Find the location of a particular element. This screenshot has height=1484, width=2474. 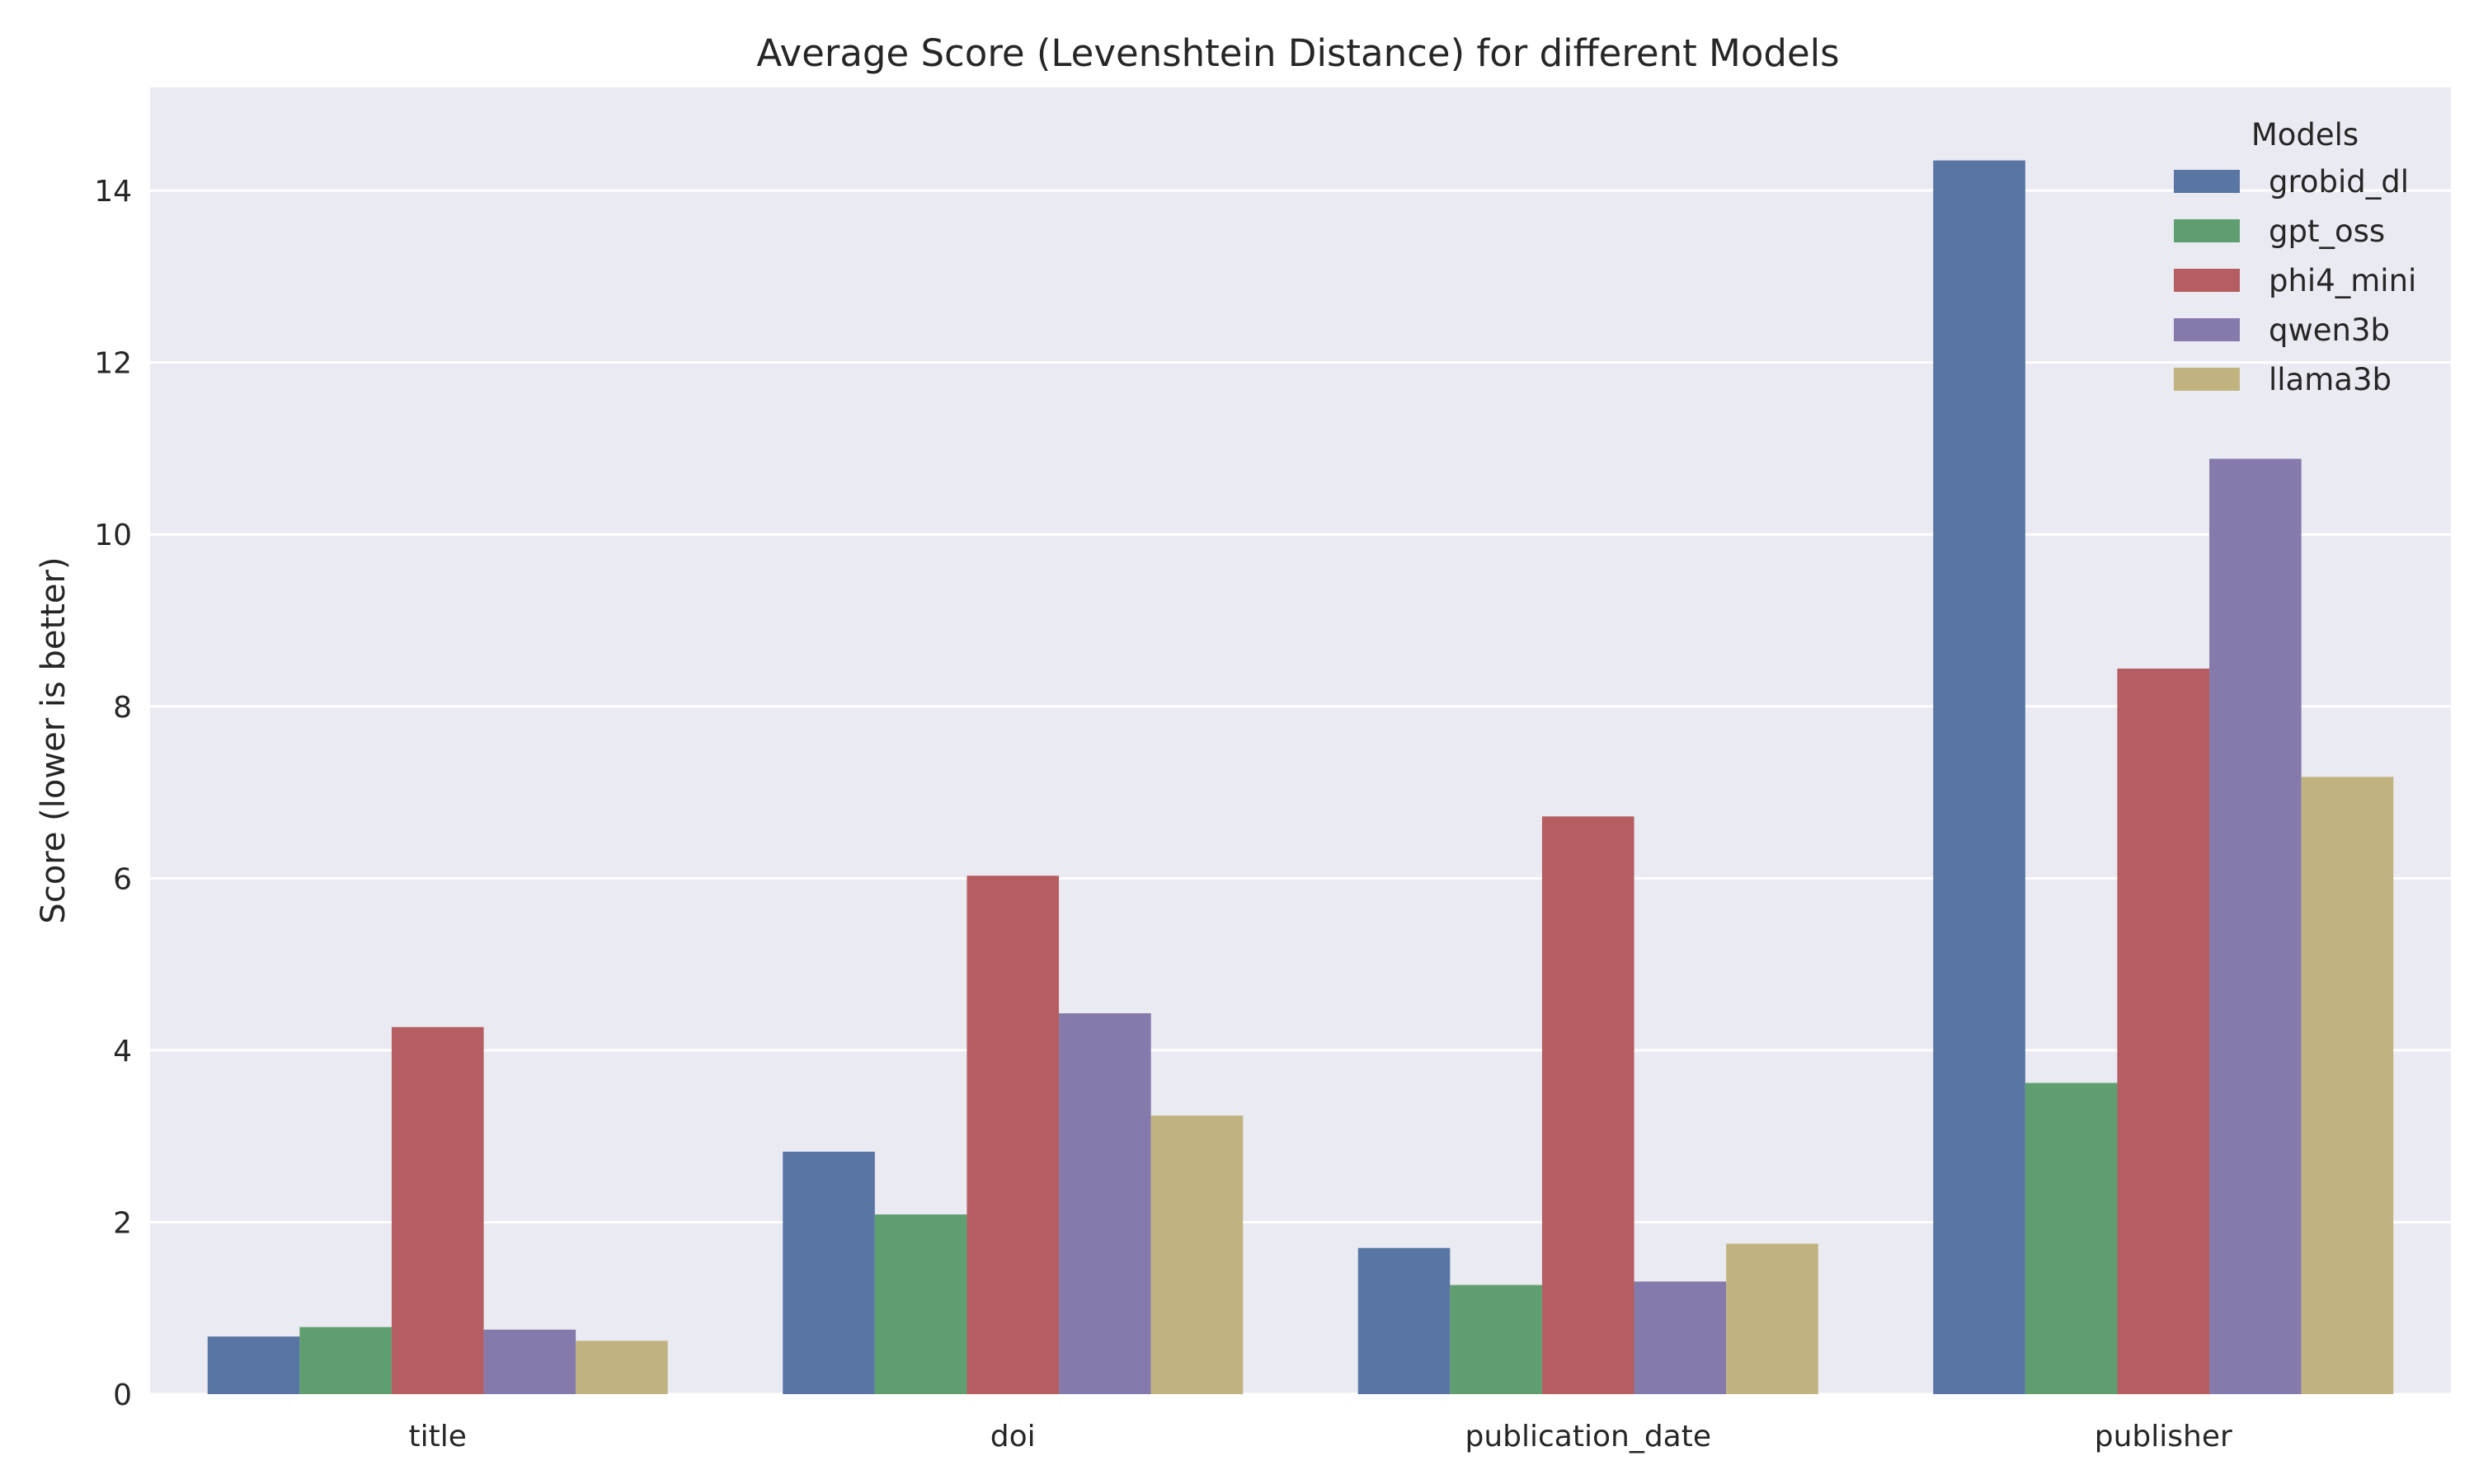

bar-phi4_mini-title is located at coordinates (437, 1210).